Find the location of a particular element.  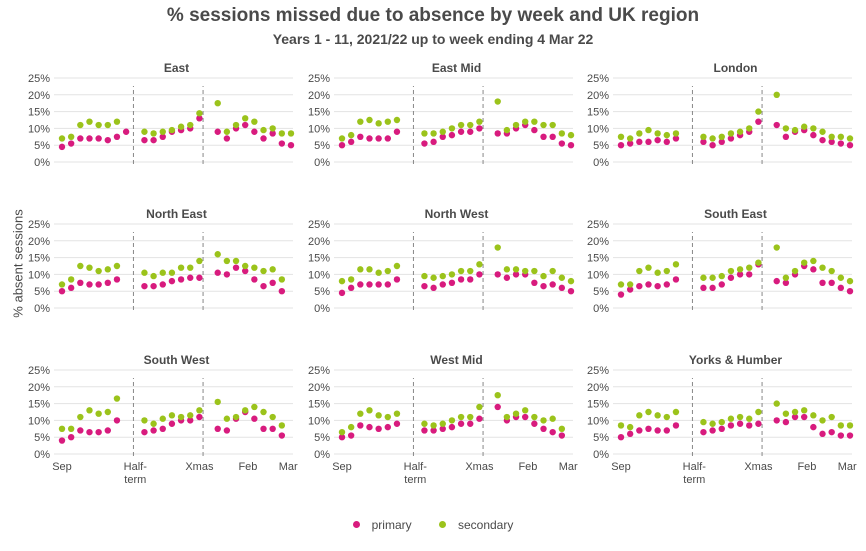

facet-panel: 0% 5% 10% 15% 20% 25% North East is located at coordinates (160, 261).